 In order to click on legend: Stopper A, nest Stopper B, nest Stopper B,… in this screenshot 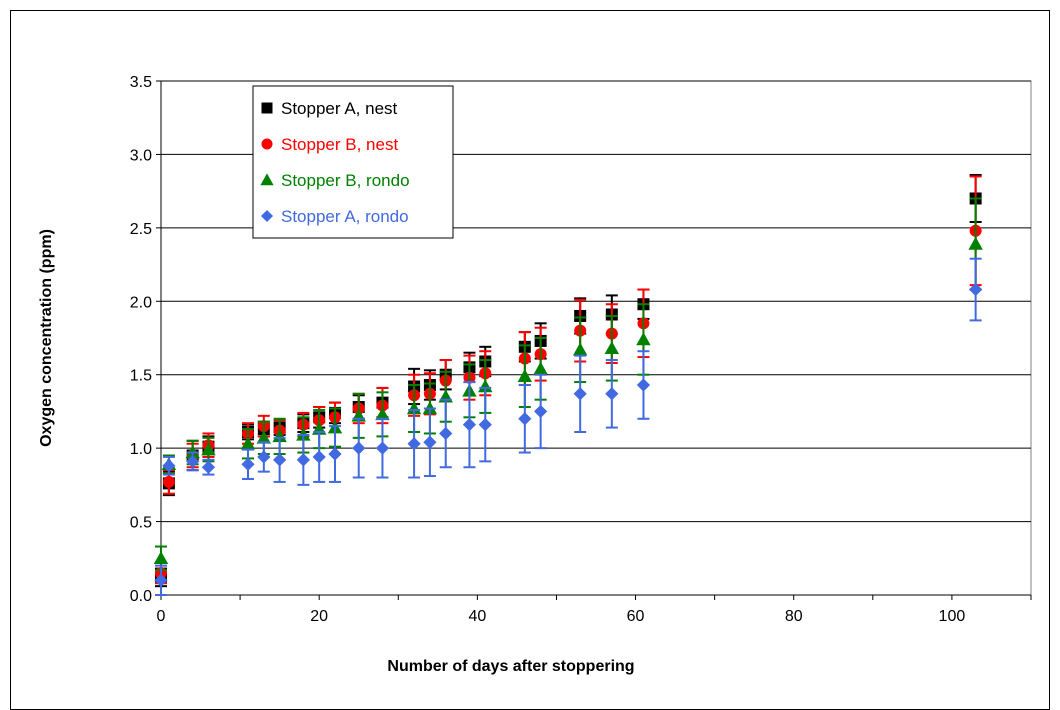, I will do `click(353, 162)`.